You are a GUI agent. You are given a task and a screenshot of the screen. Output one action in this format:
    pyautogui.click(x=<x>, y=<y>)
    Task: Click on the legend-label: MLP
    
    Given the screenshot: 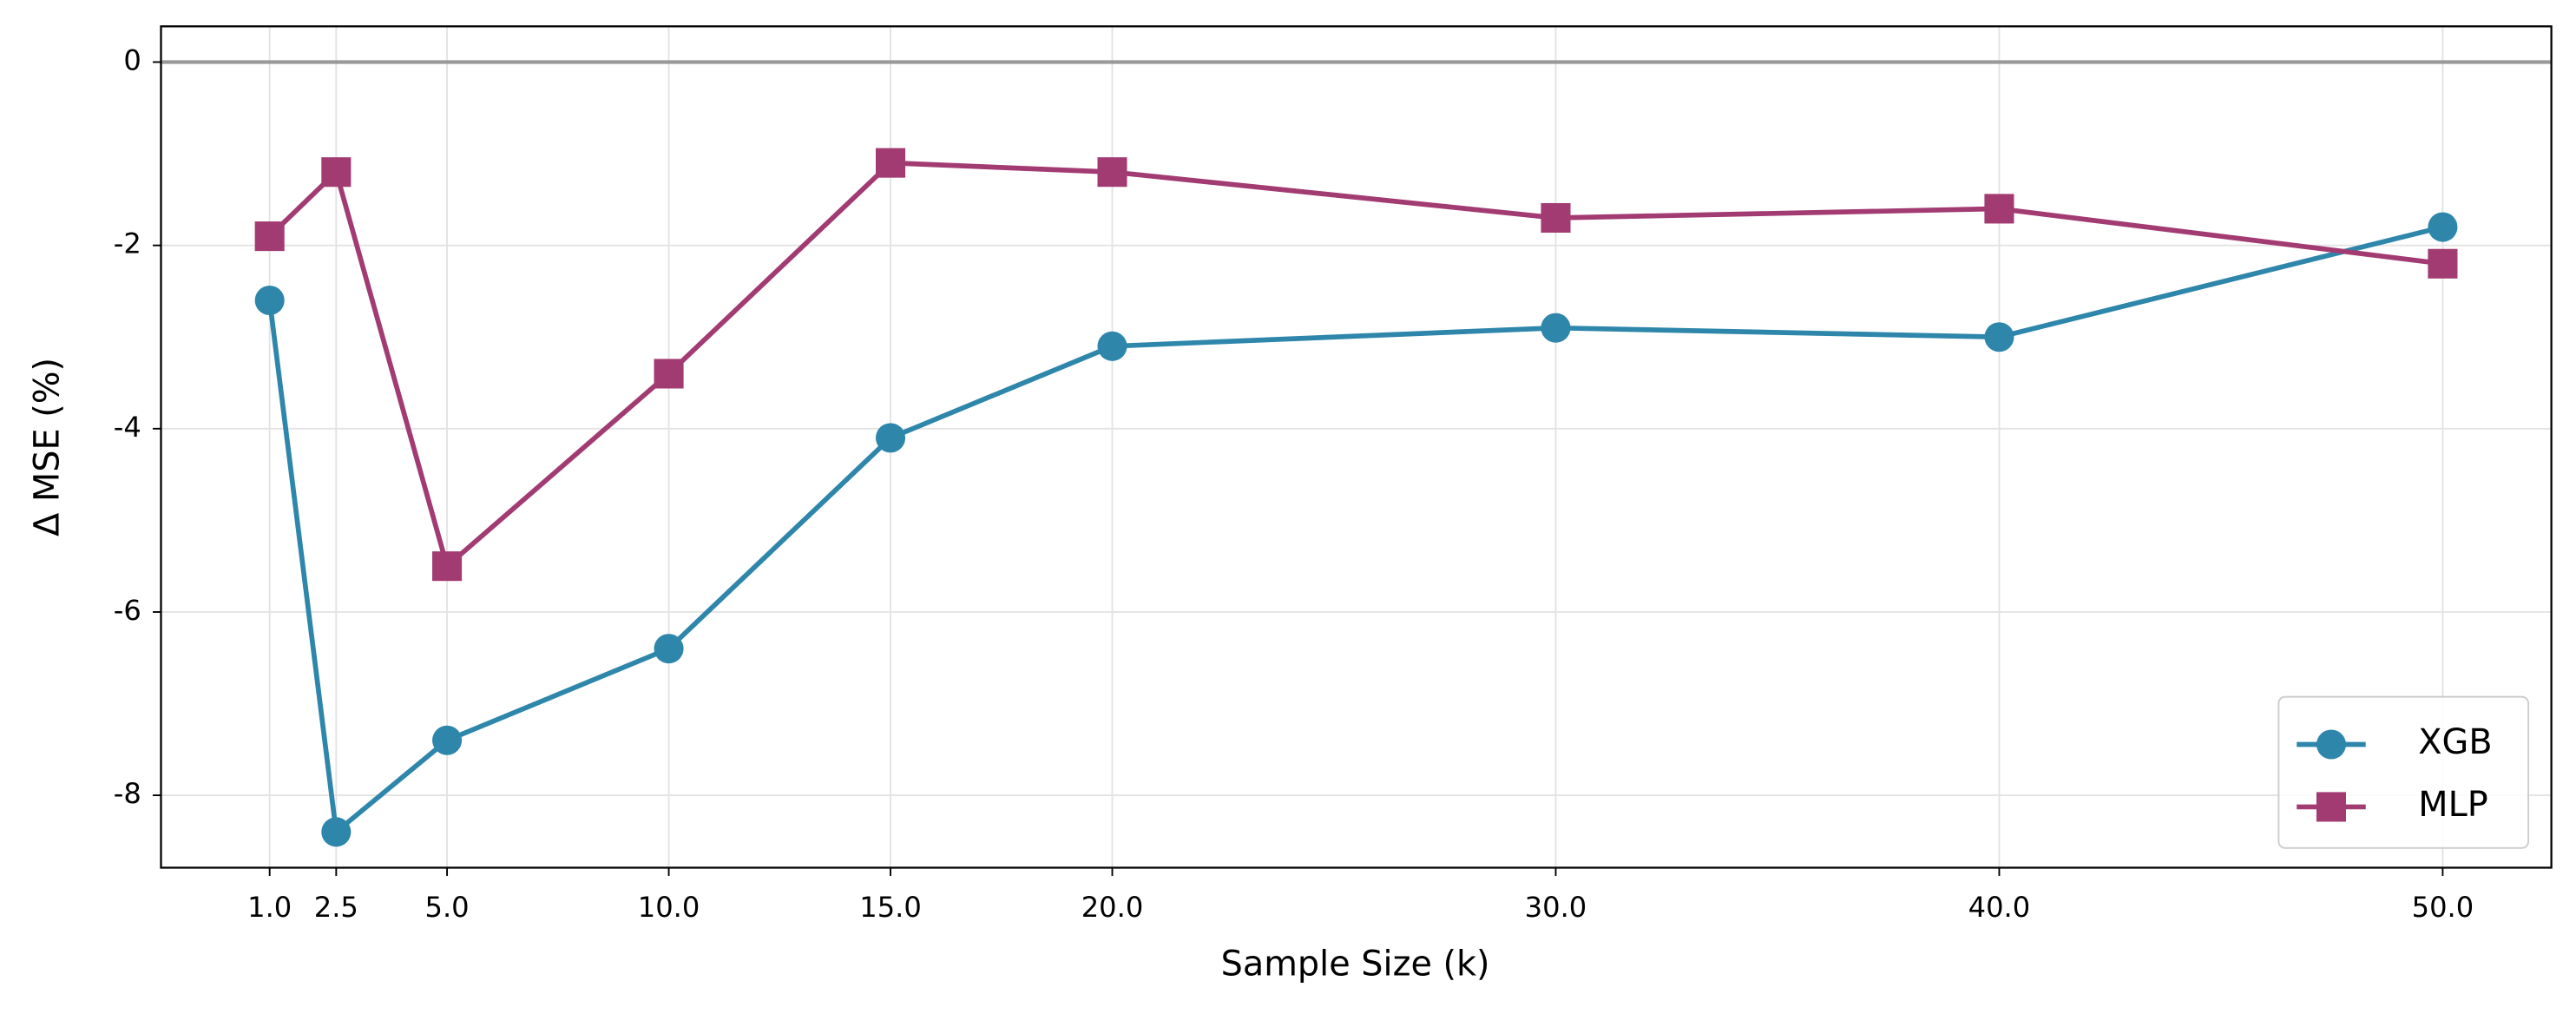 What is the action you would take?
    pyautogui.click(x=2452, y=805)
    